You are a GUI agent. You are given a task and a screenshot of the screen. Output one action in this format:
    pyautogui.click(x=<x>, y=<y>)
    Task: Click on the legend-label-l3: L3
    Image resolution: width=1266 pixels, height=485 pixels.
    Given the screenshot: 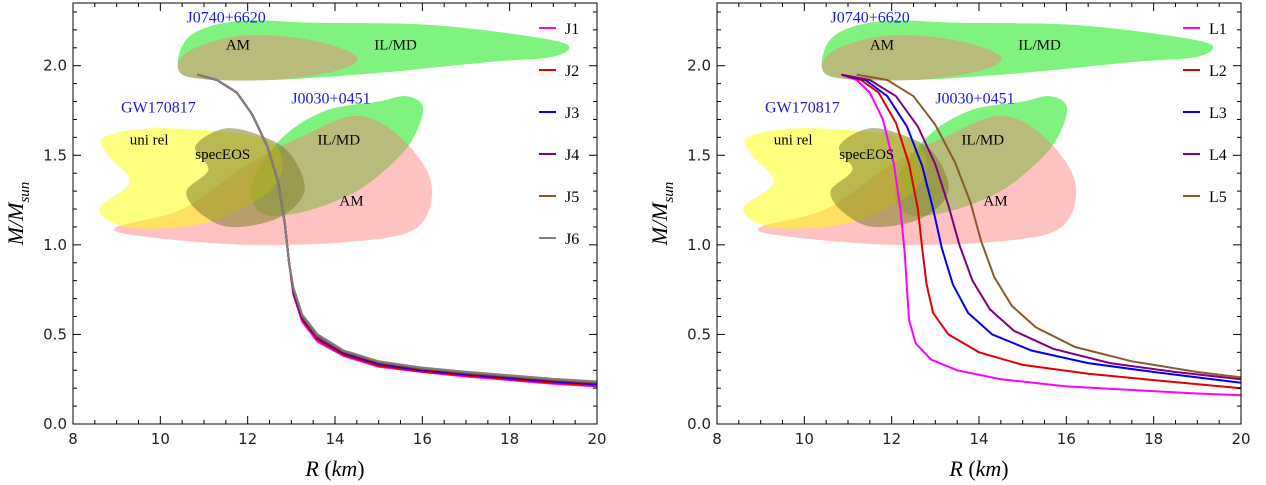 What is the action you would take?
    pyautogui.click(x=1218, y=113)
    